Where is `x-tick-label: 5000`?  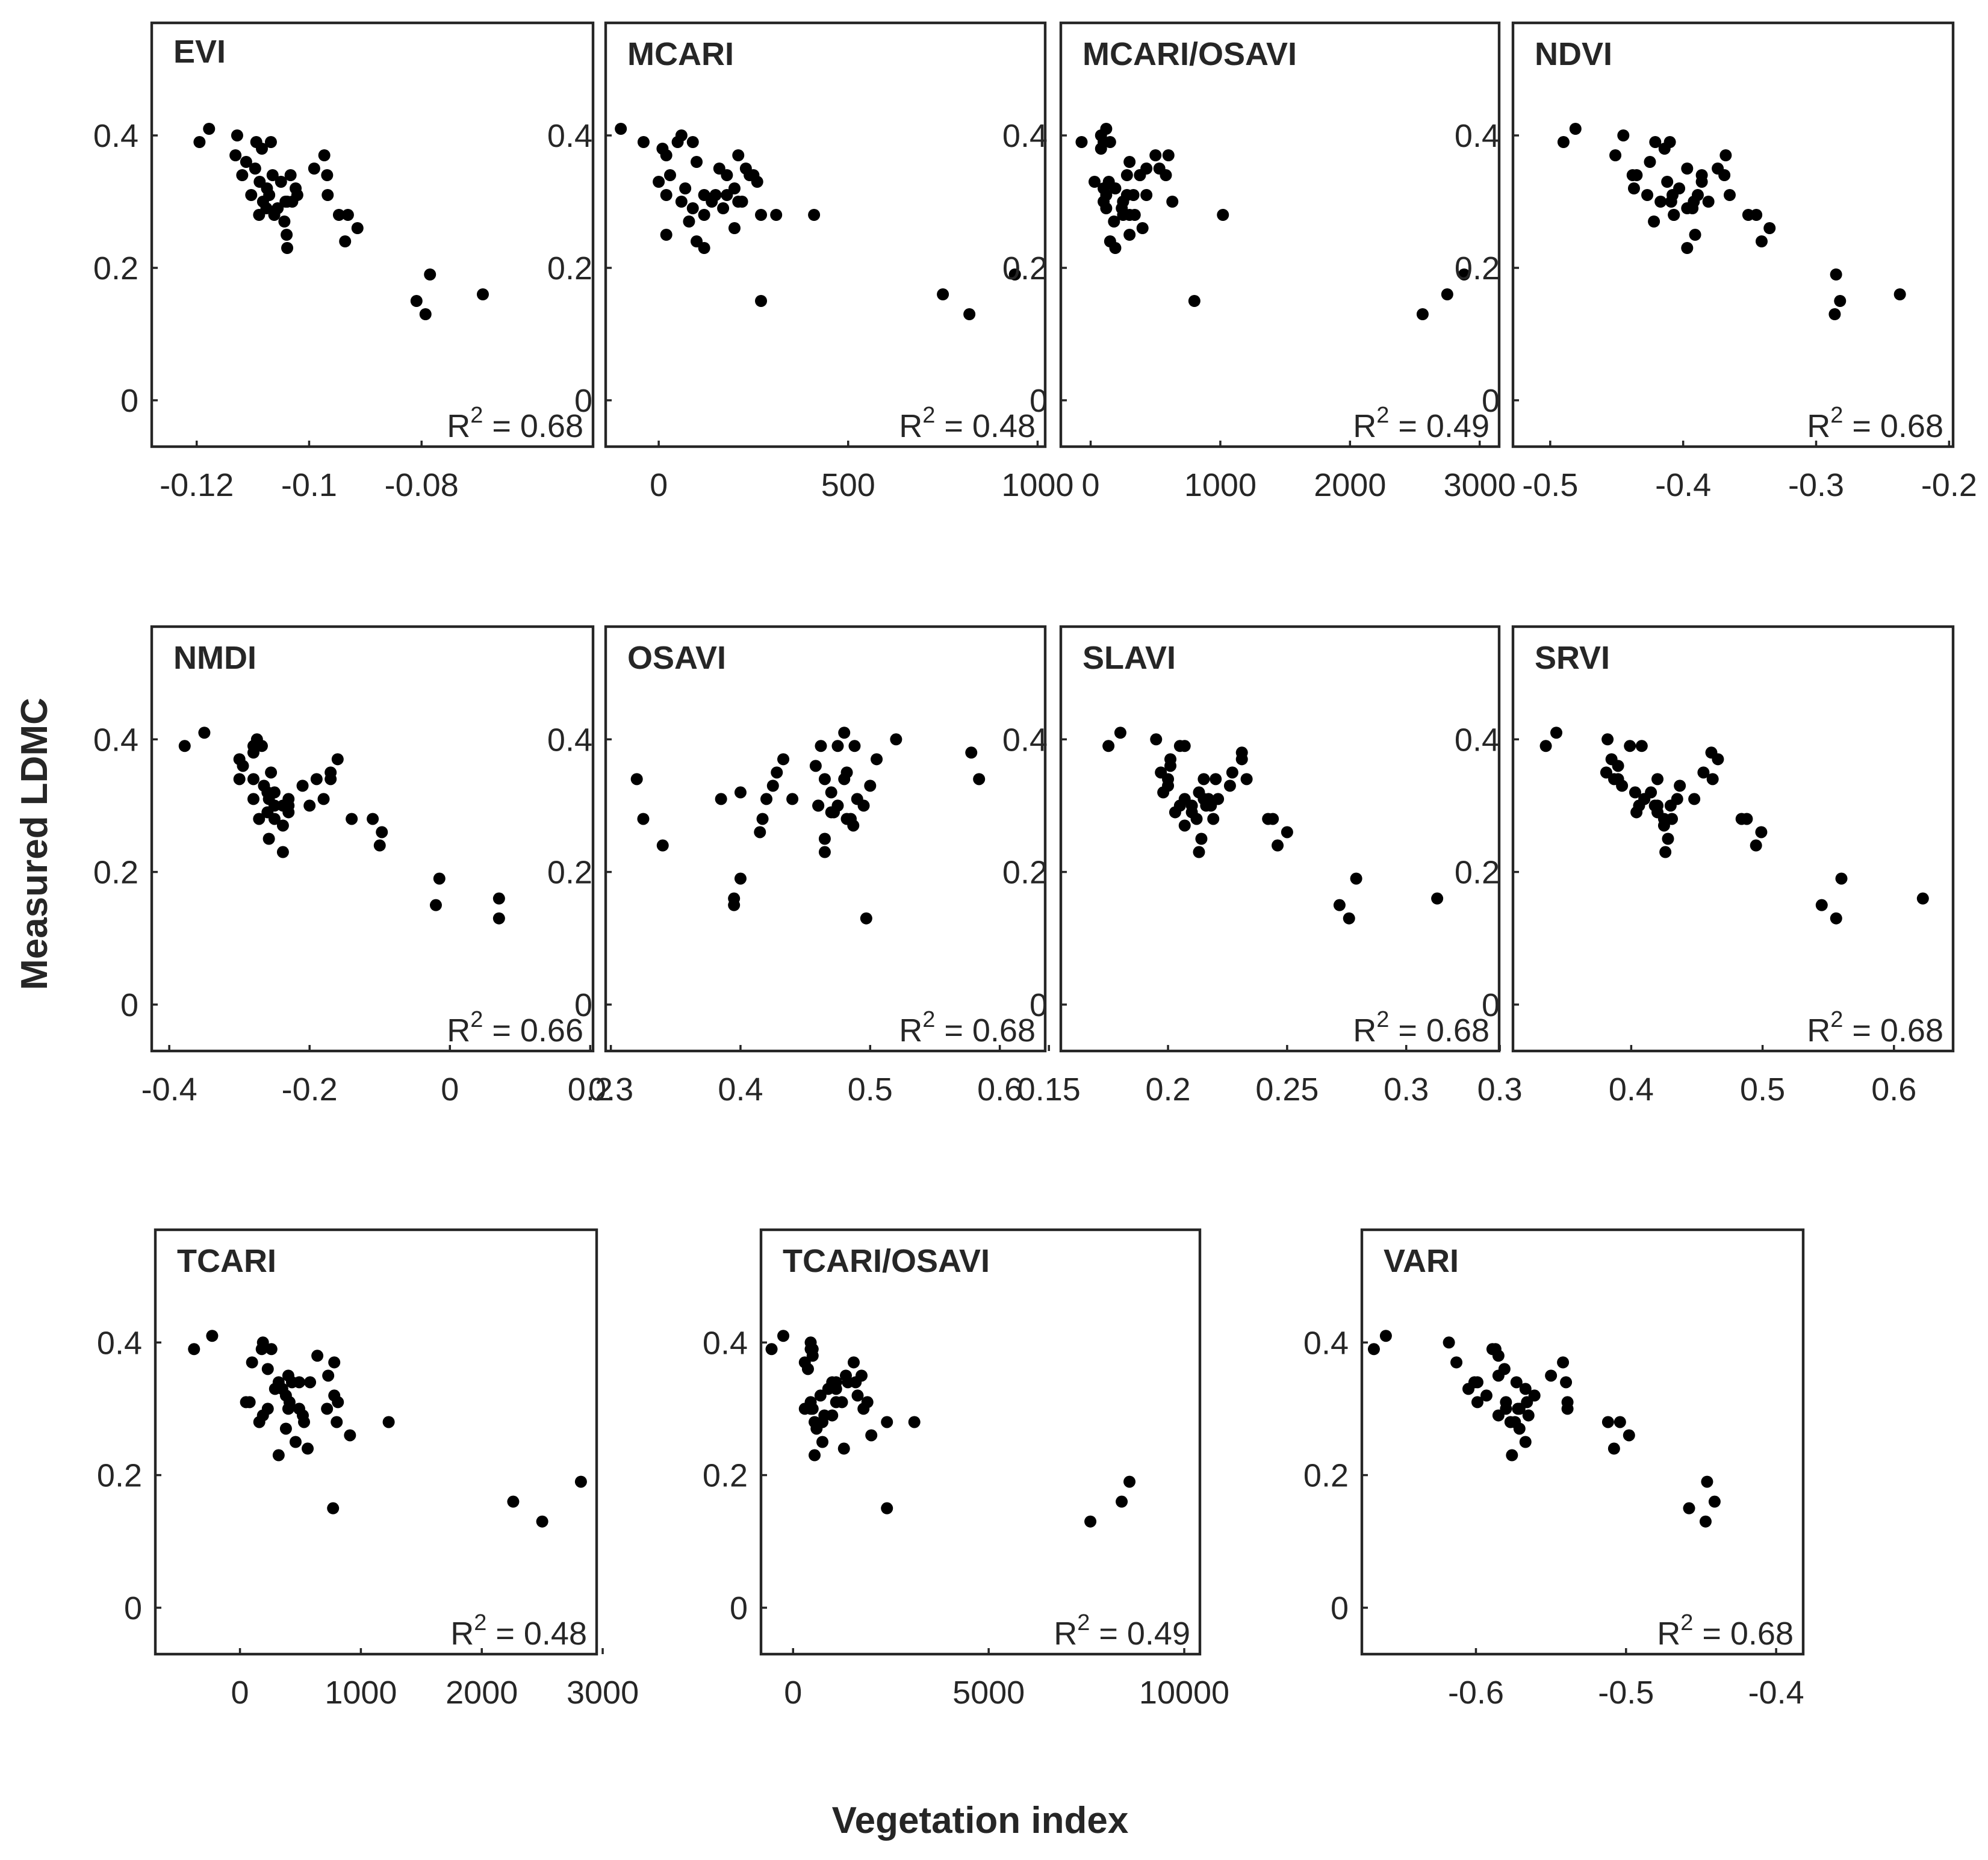
x-tick-label: 5000 is located at coordinates (988, 1693).